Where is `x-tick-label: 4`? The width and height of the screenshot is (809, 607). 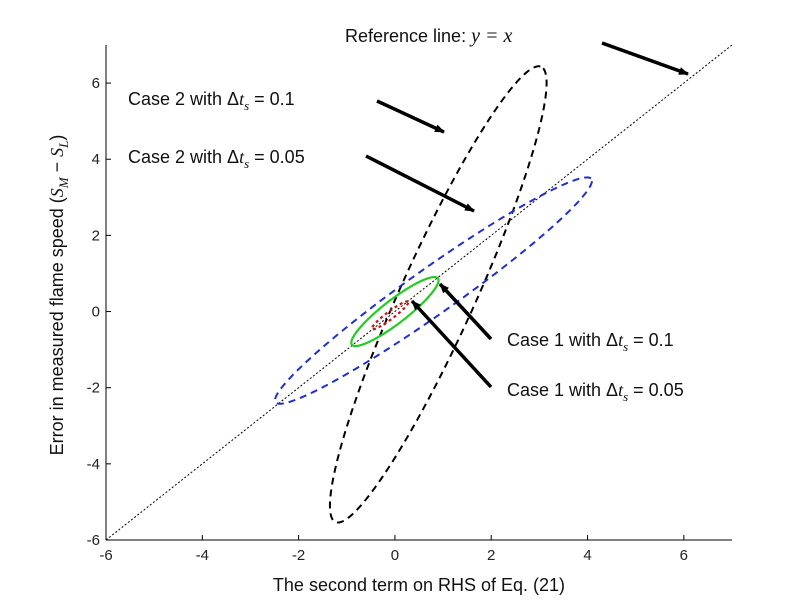
x-tick-label: 4 is located at coordinates (587, 555).